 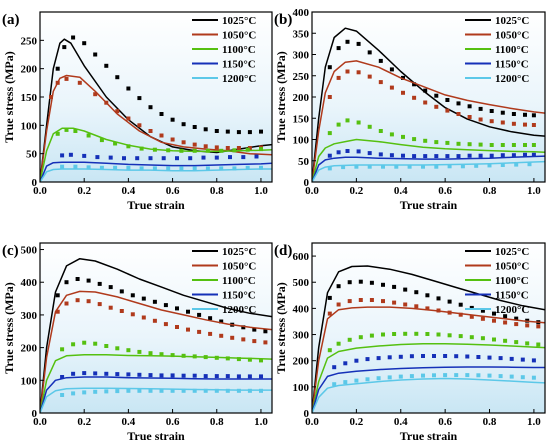 I want to click on legend-label: 1200°C, so click(x=239, y=310).